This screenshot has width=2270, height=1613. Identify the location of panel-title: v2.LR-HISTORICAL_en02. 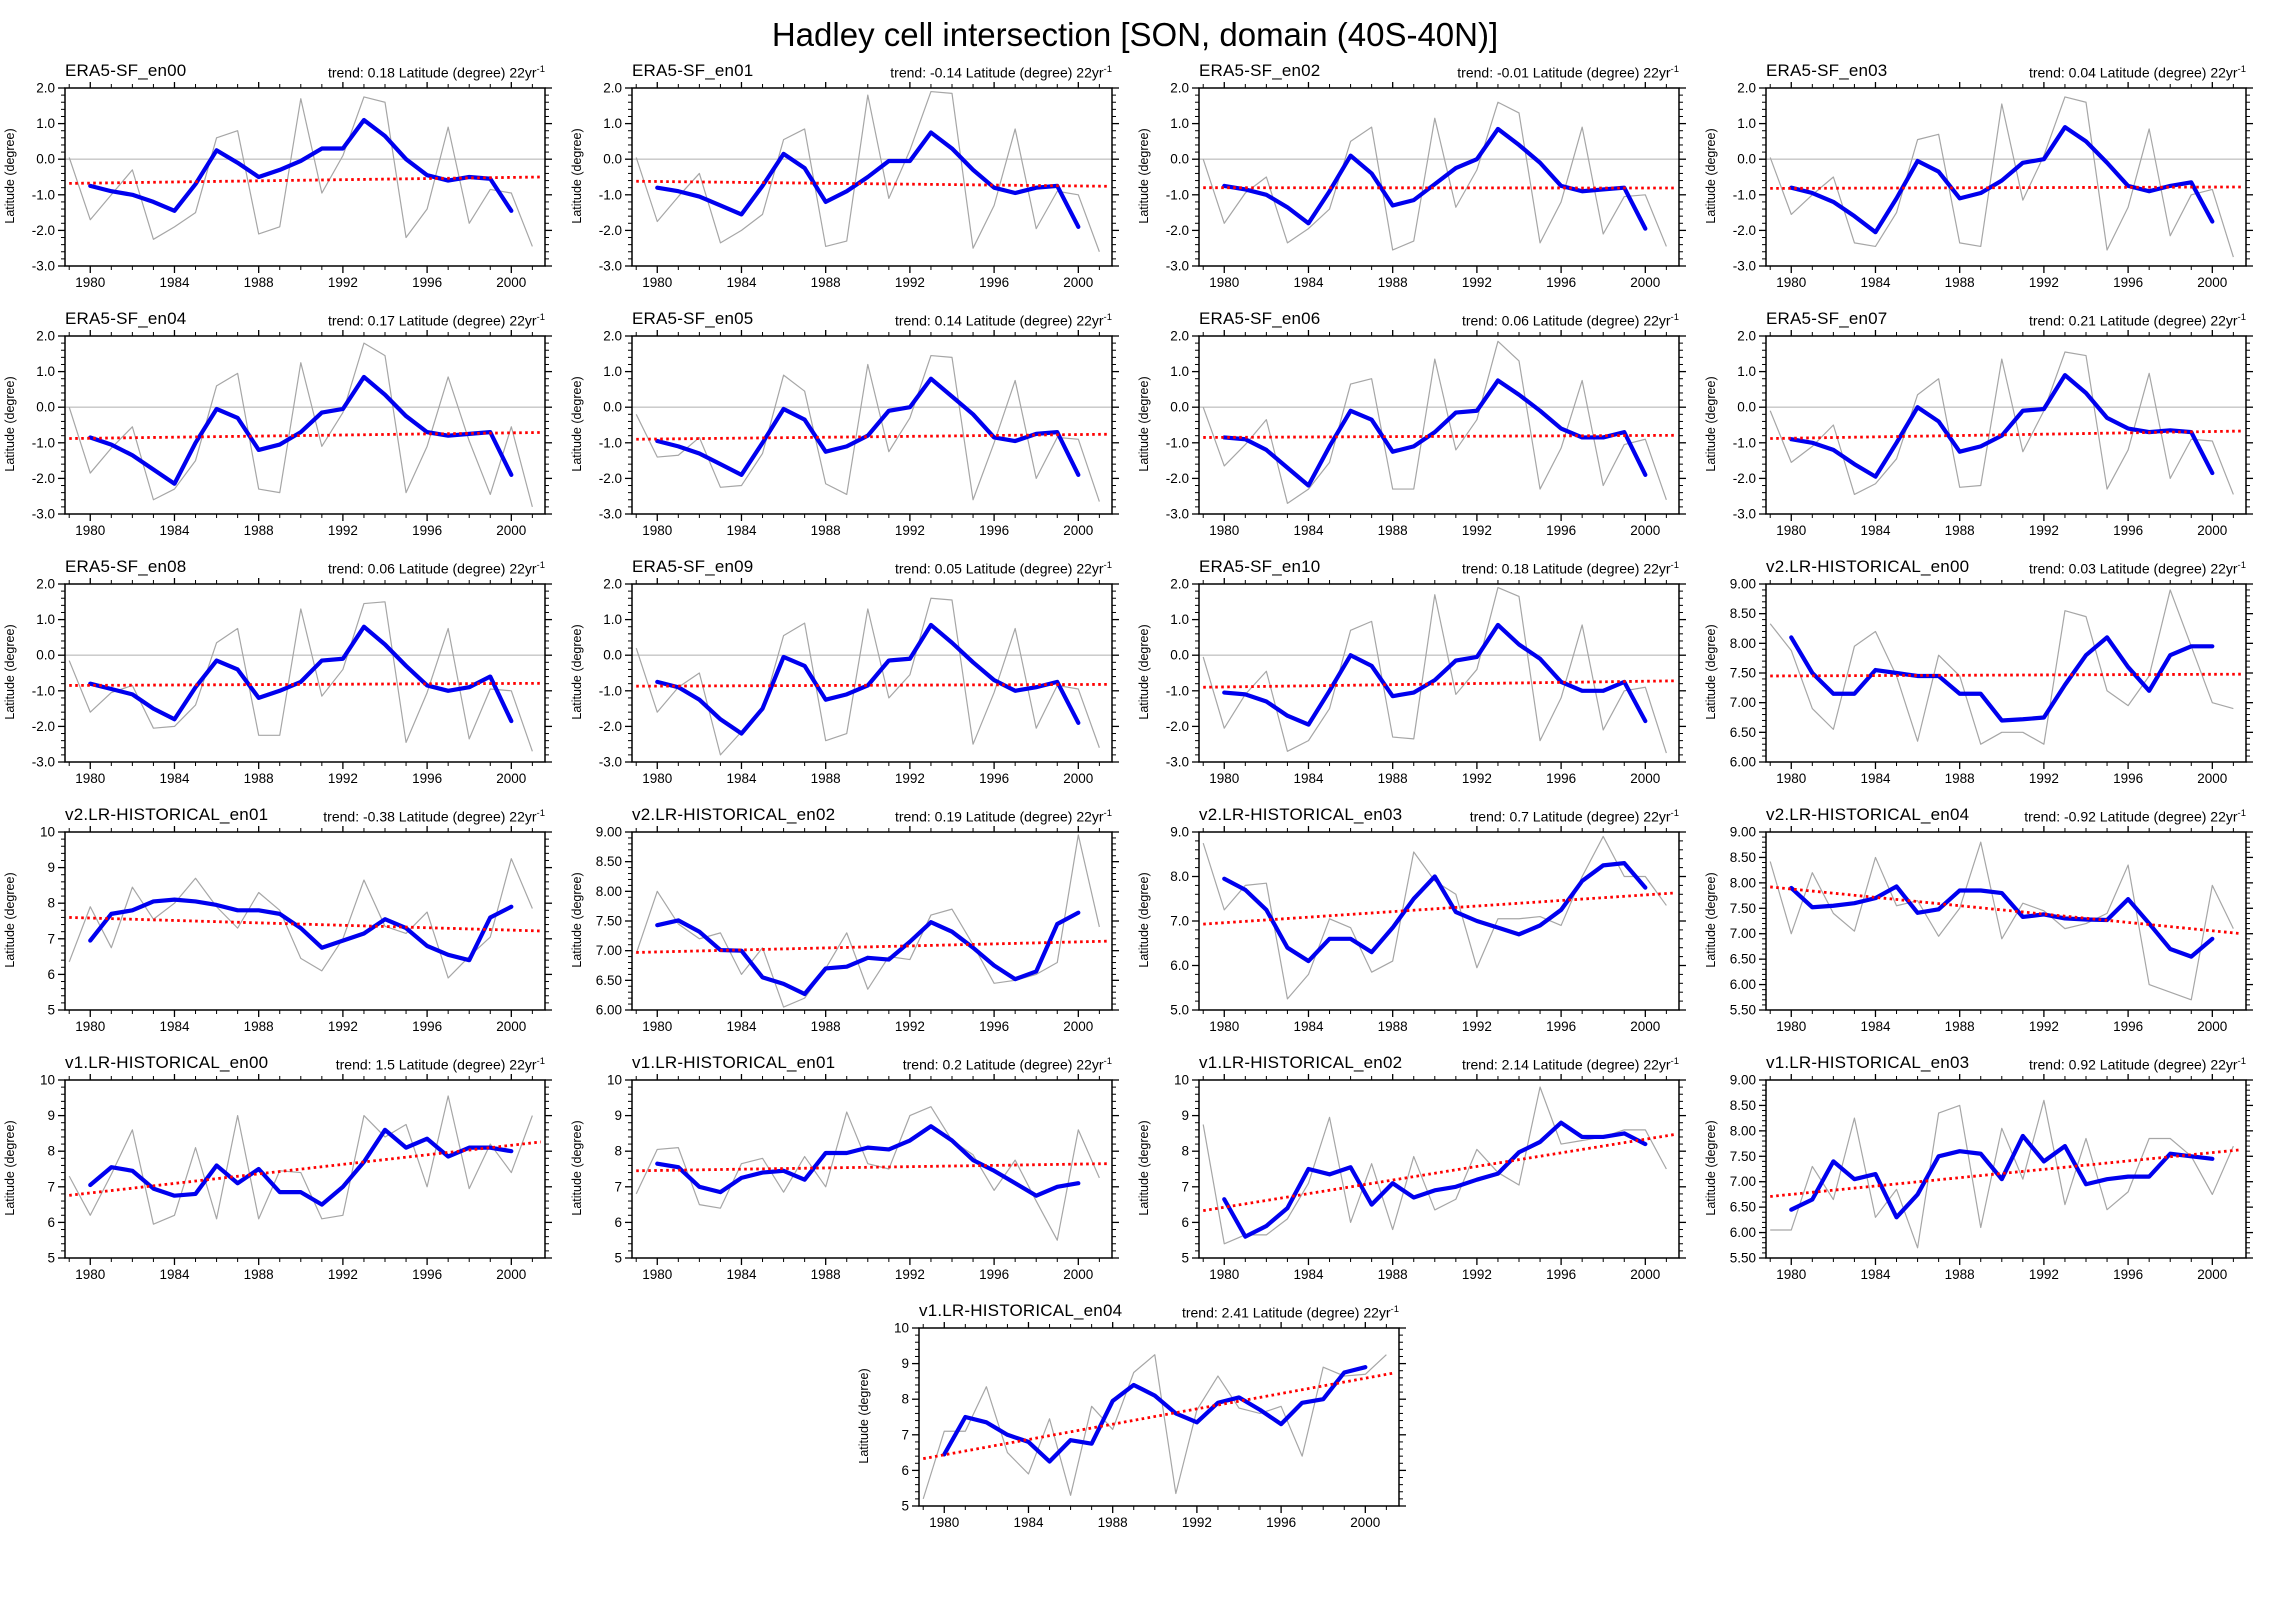
(734, 814).